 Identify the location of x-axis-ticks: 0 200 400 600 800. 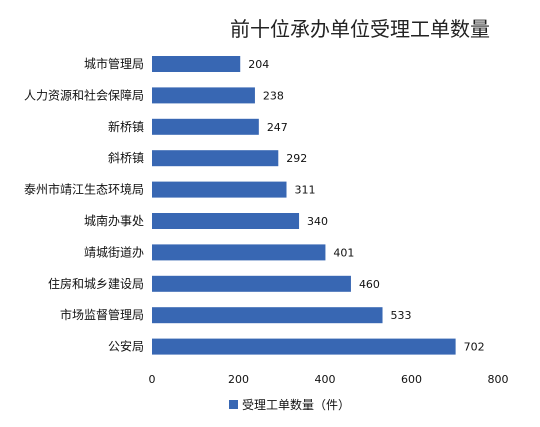
(329, 379).